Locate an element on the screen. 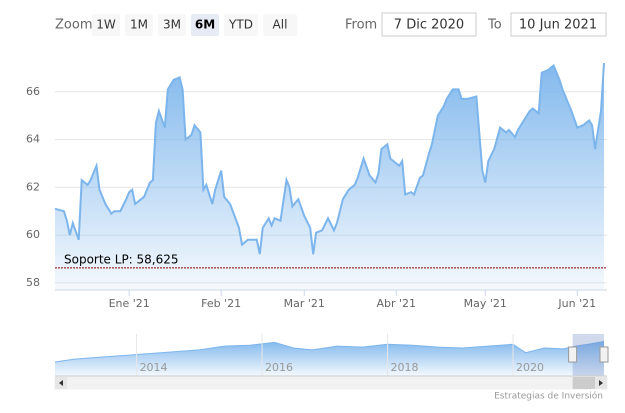 This screenshot has width=625, height=413. from-input is located at coordinates (429, 24).